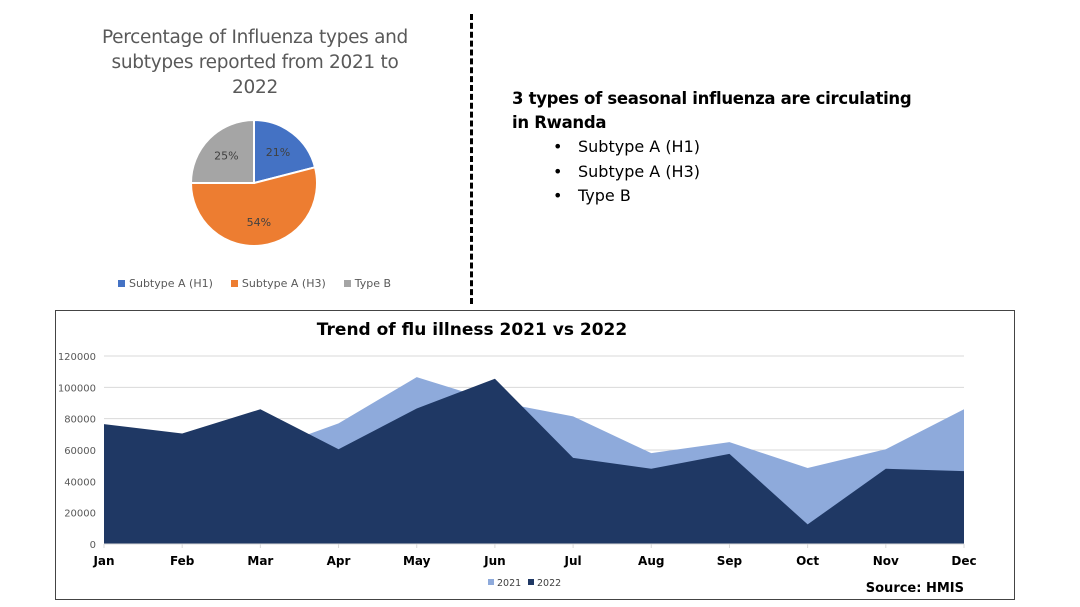 This screenshot has height=607, width=1080. I want to click on pie-title-line: Percentage of Influenza types and, so click(254, 37).